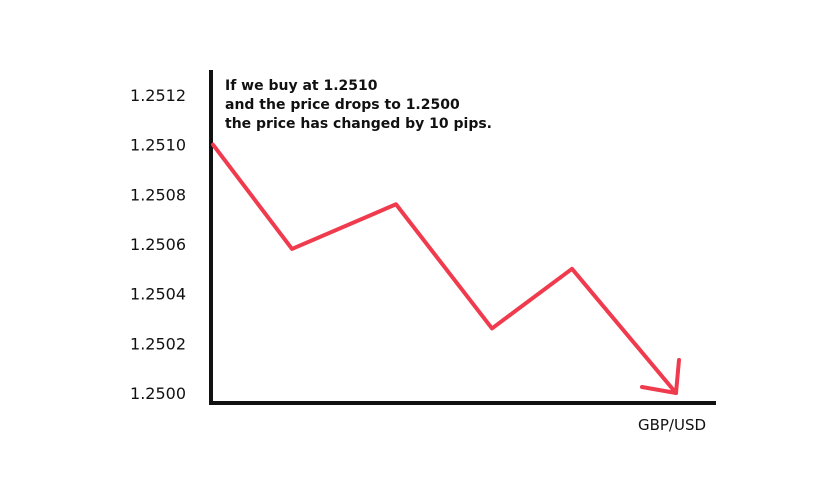 The height and width of the screenshot is (500, 837). I want to click on y-tick-label: 1.2510, so click(158, 145).